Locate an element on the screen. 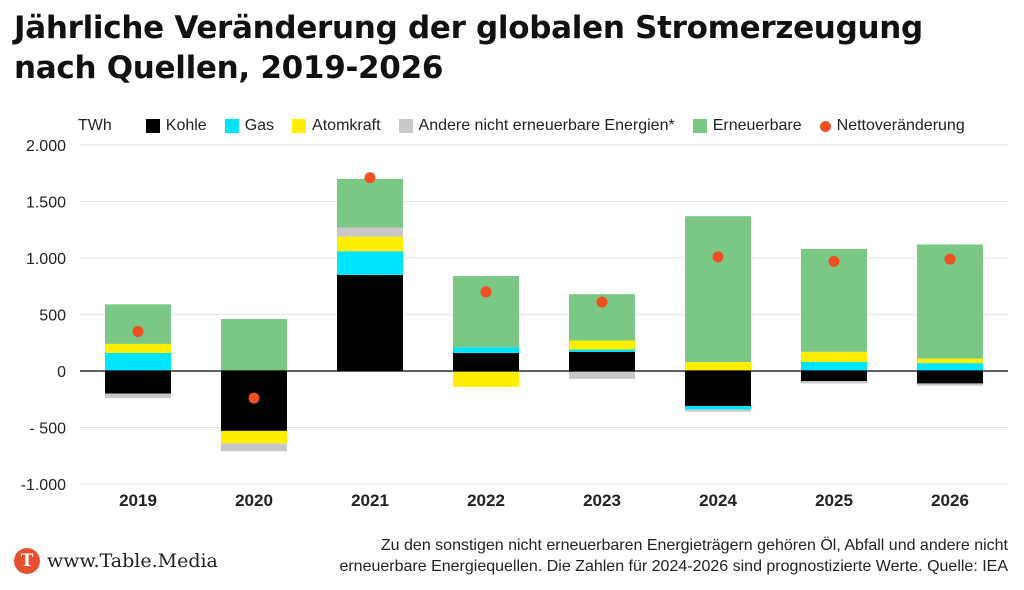  legend-label-atomkraft: Atomkraft is located at coordinates (346, 125).